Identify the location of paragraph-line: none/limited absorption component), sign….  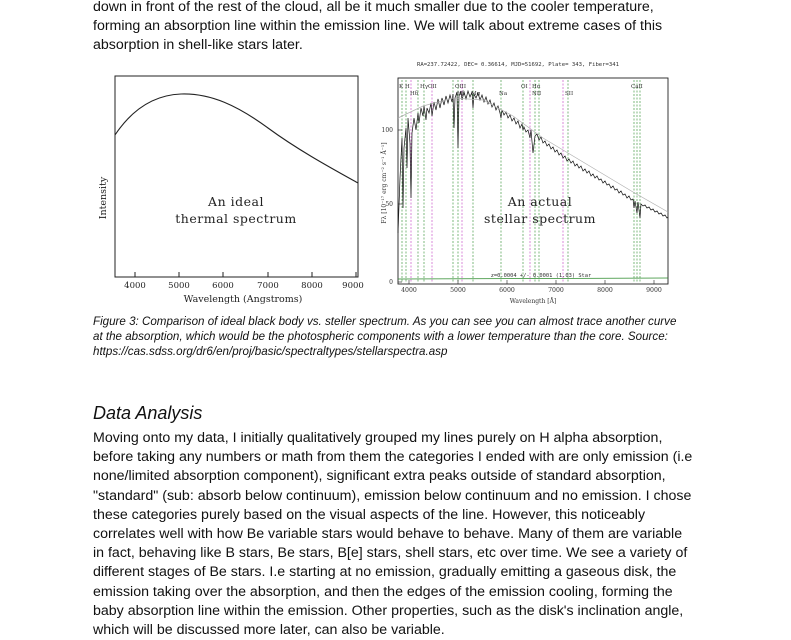
(379, 476).